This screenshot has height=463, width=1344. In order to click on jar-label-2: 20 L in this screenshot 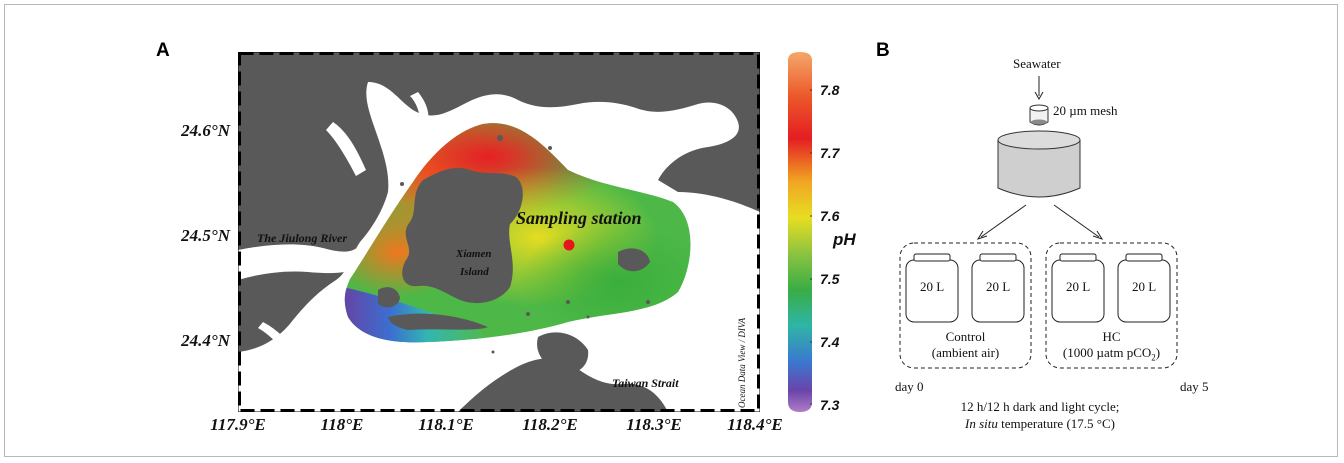, I will do `click(998, 286)`.